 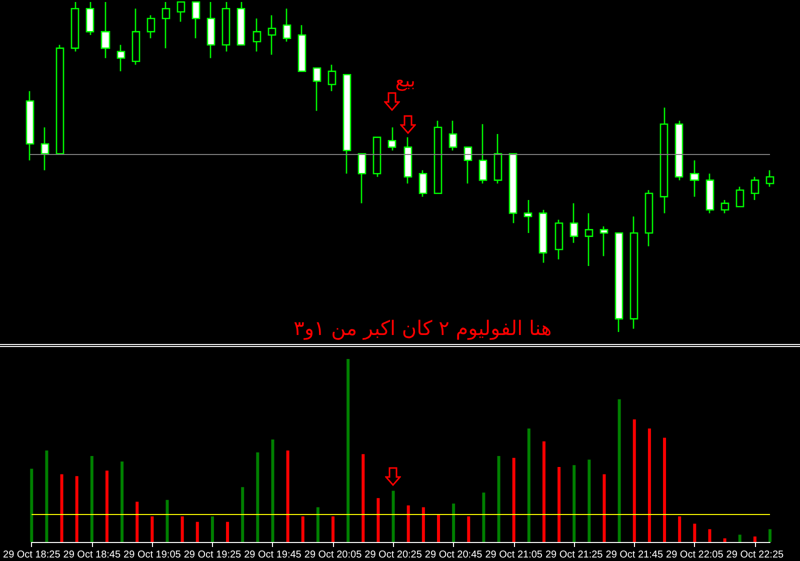 I want to click on annotation: بيع, so click(x=405, y=81).